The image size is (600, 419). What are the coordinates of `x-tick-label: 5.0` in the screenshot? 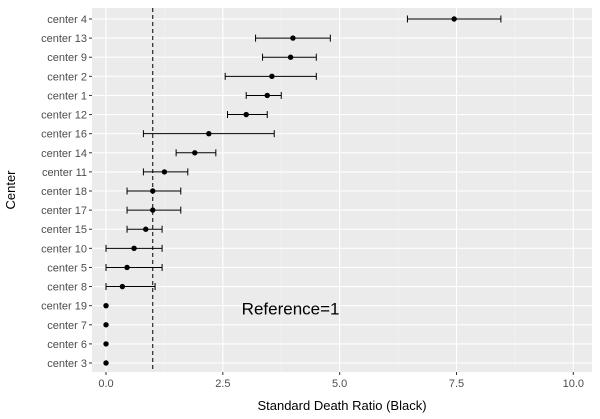 It's located at (339, 384).